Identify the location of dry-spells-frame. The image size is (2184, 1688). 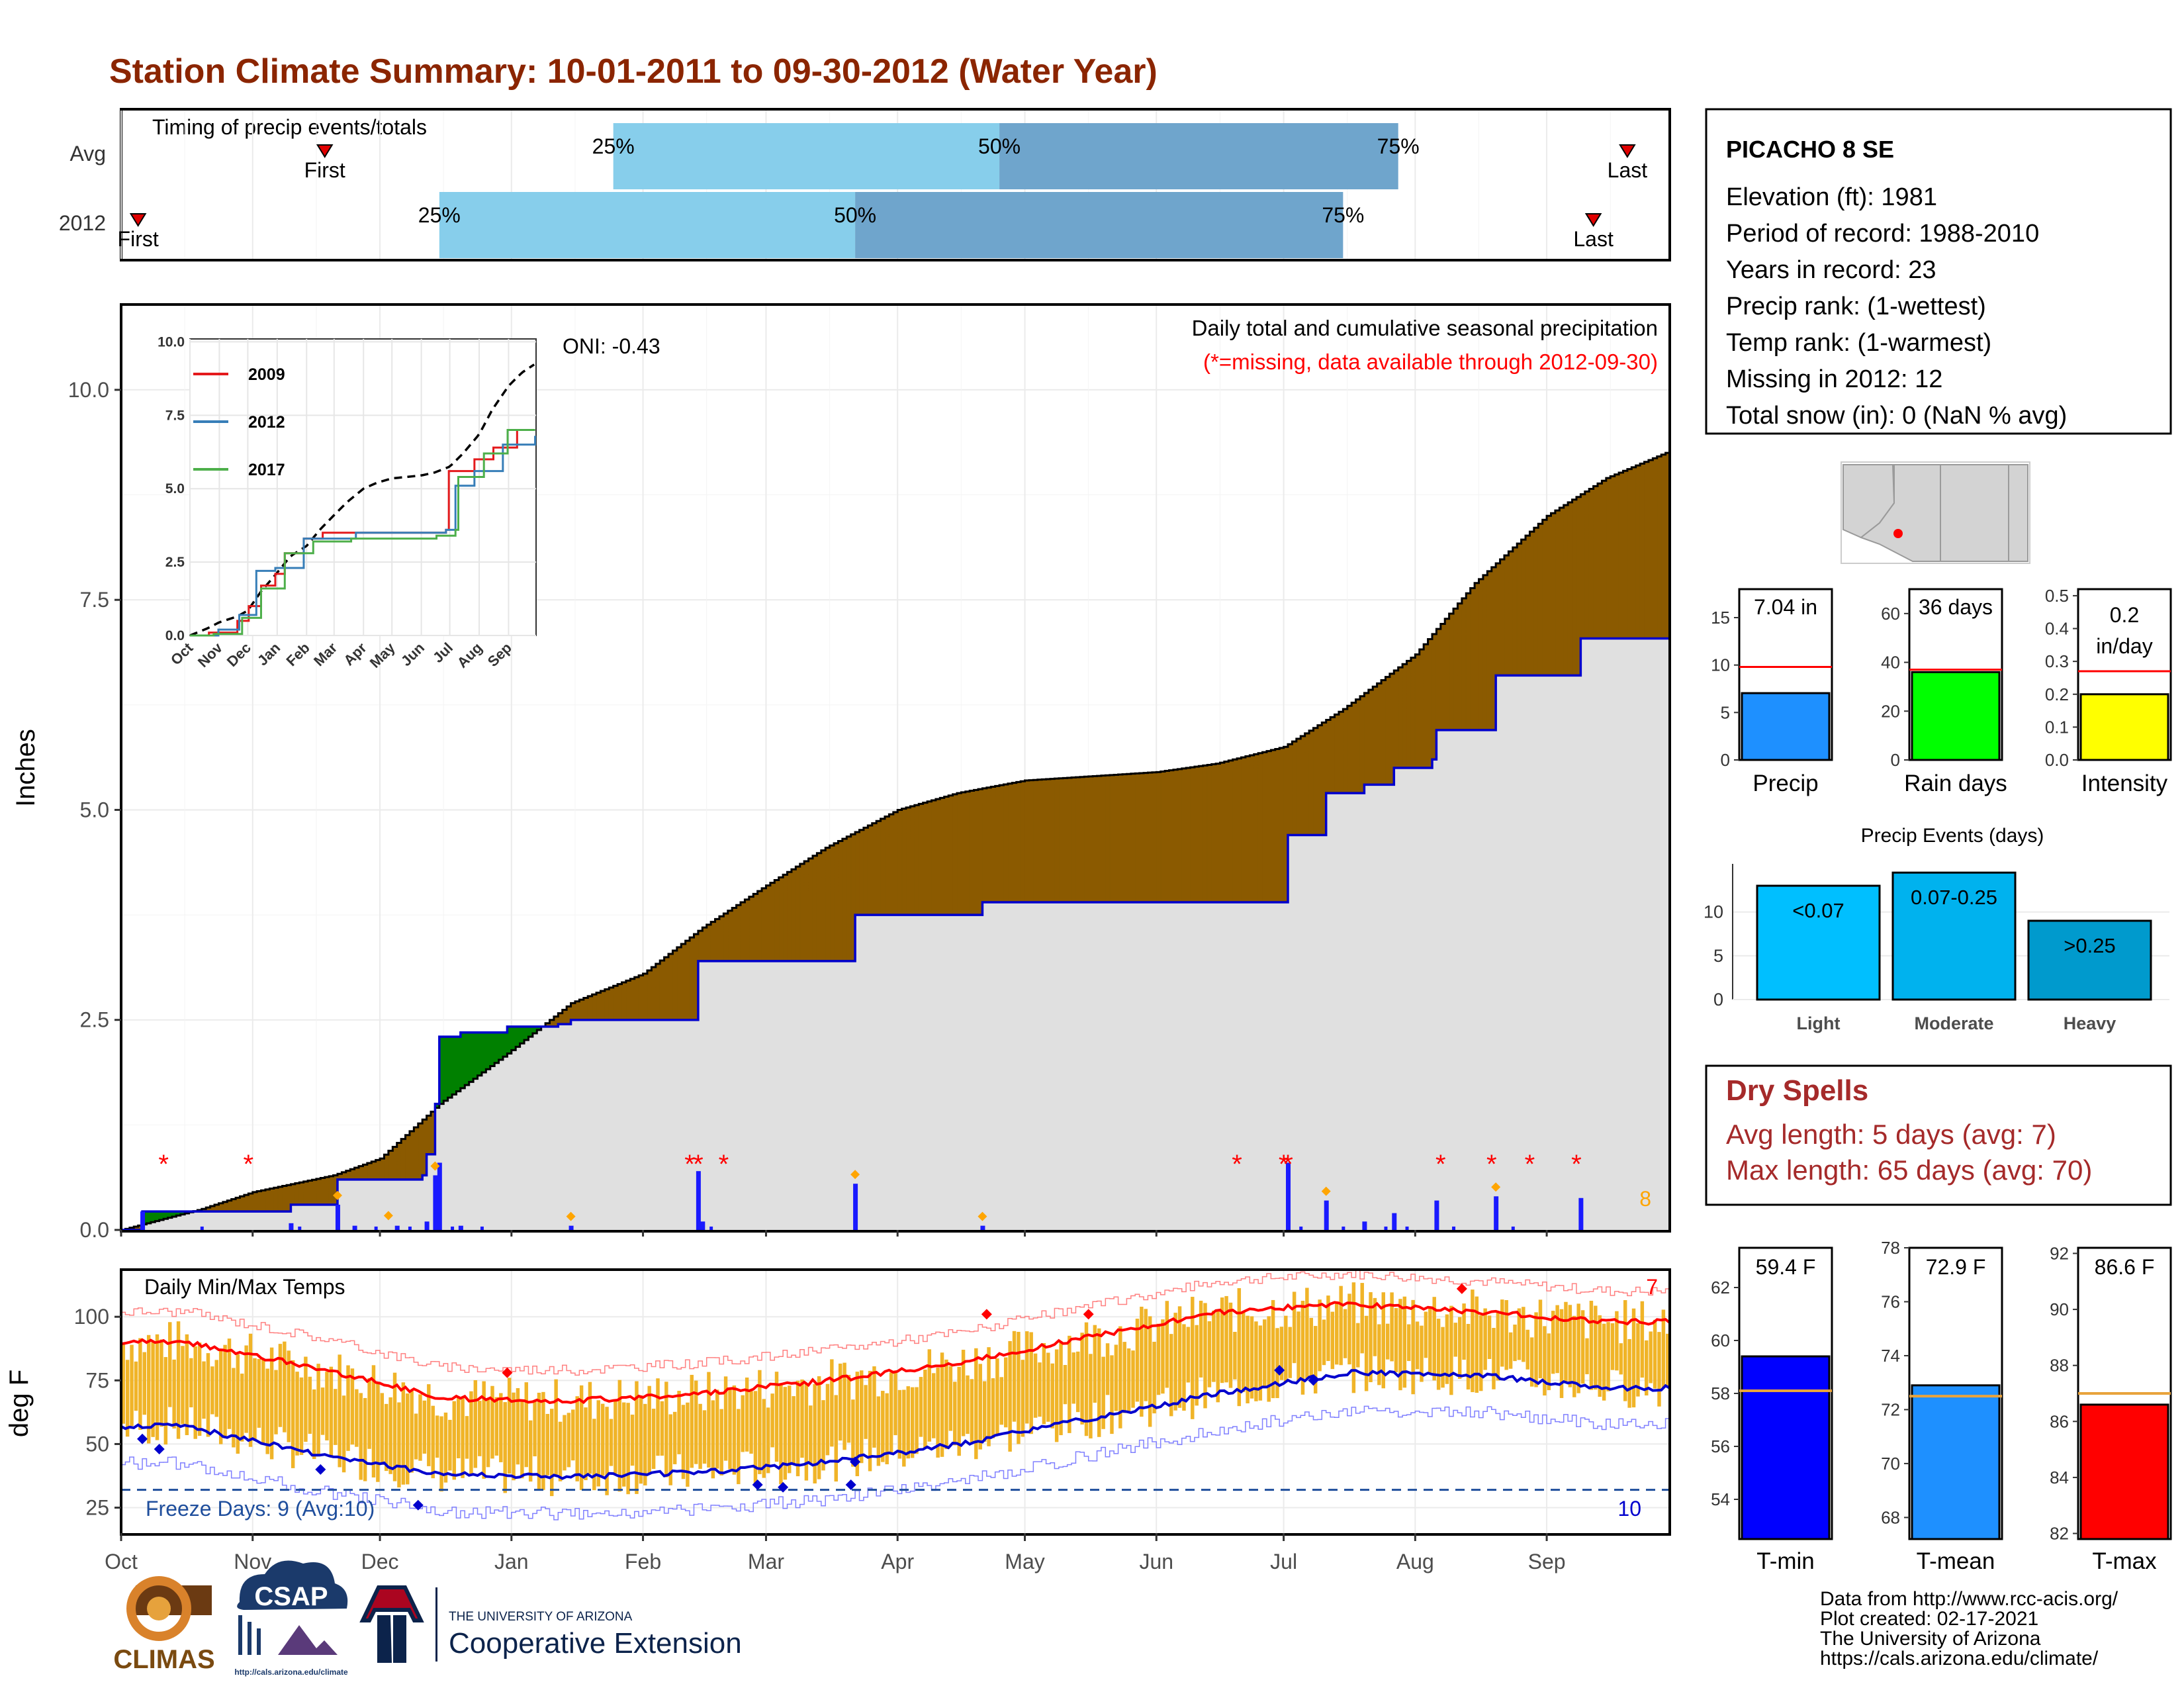
(1939, 1135).